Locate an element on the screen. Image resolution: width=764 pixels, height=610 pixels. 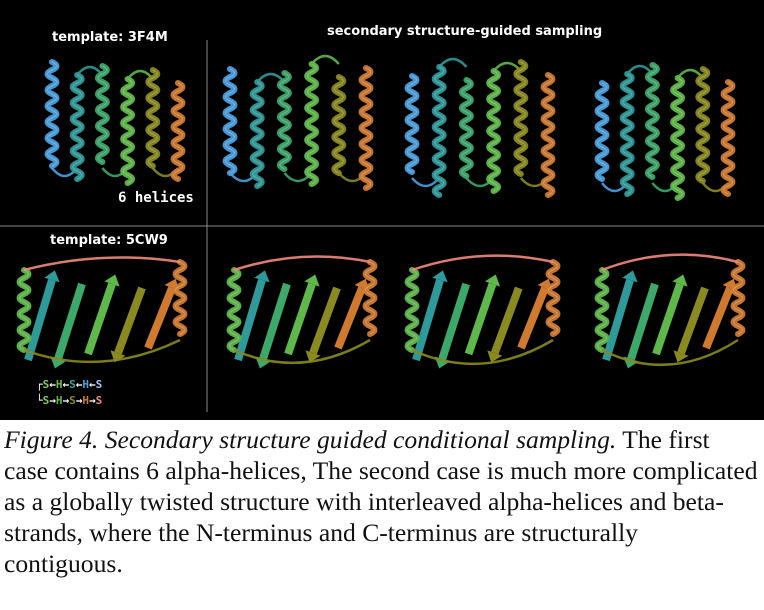
topology-row-1: ┌S←H←S←H←S is located at coordinates (69, 384).